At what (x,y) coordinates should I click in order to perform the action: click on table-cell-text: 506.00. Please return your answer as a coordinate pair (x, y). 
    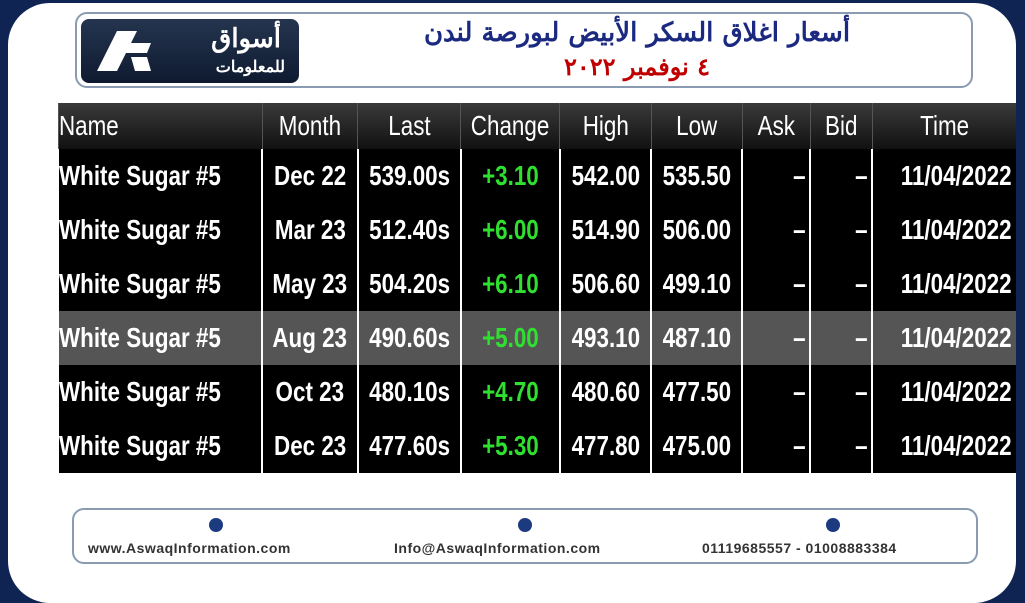
    Looking at the image, I should click on (697, 229).